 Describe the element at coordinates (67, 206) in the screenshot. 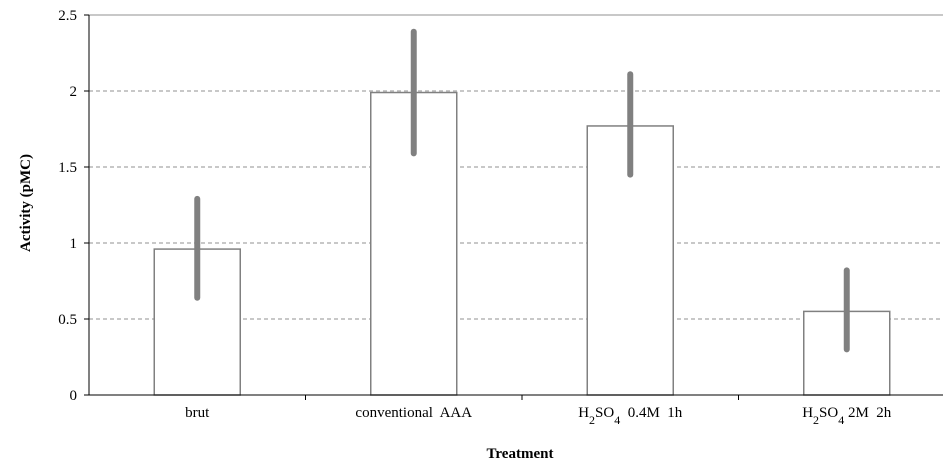

I see `y-tick-labels: 0 0.5 1 1.5 2 2.5` at that location.